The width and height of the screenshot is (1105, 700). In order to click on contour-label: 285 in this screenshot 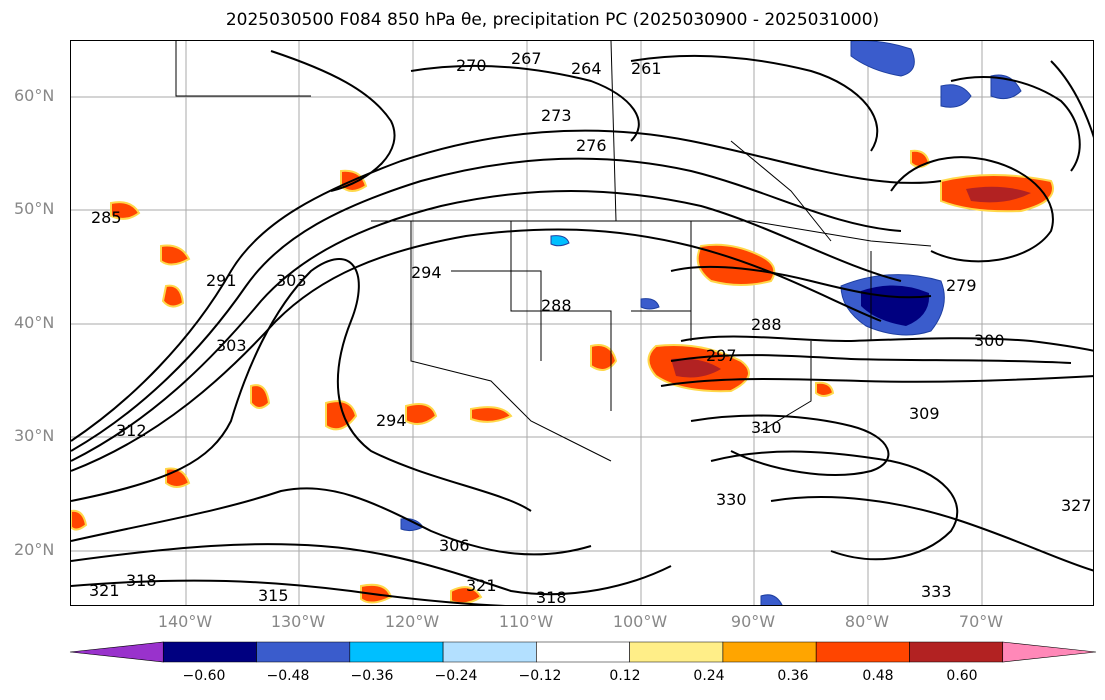, I will do `click(106, 217)`.